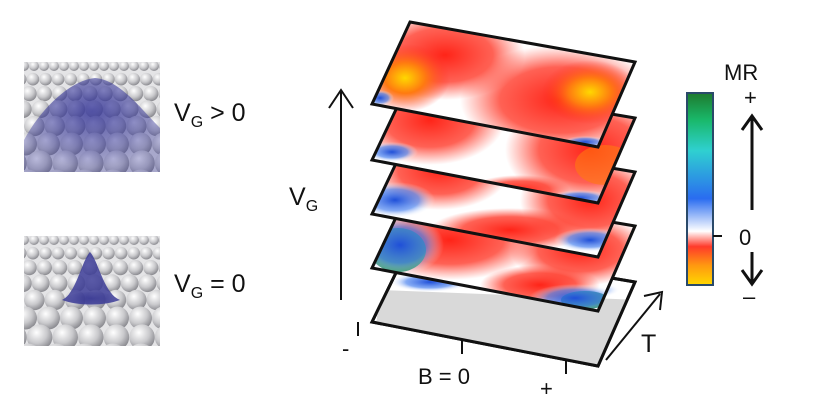  I want to click on b-axis-ticks, so click(462, 348).